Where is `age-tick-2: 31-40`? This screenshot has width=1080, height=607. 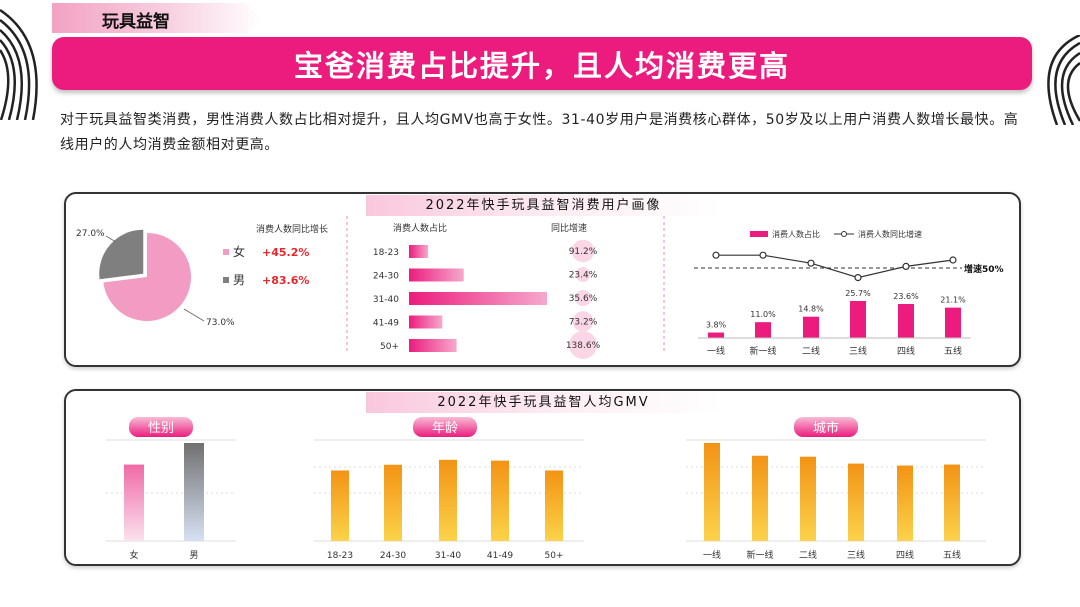 age-tick-2: 31-40 is located at coordinates (386, 300).